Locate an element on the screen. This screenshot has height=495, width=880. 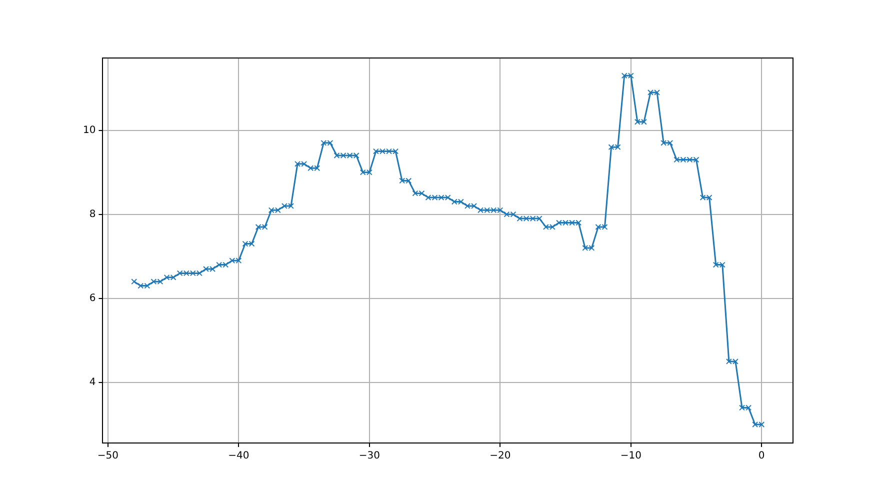
y-tick-label: 10 is located at coordinates (89, 130).